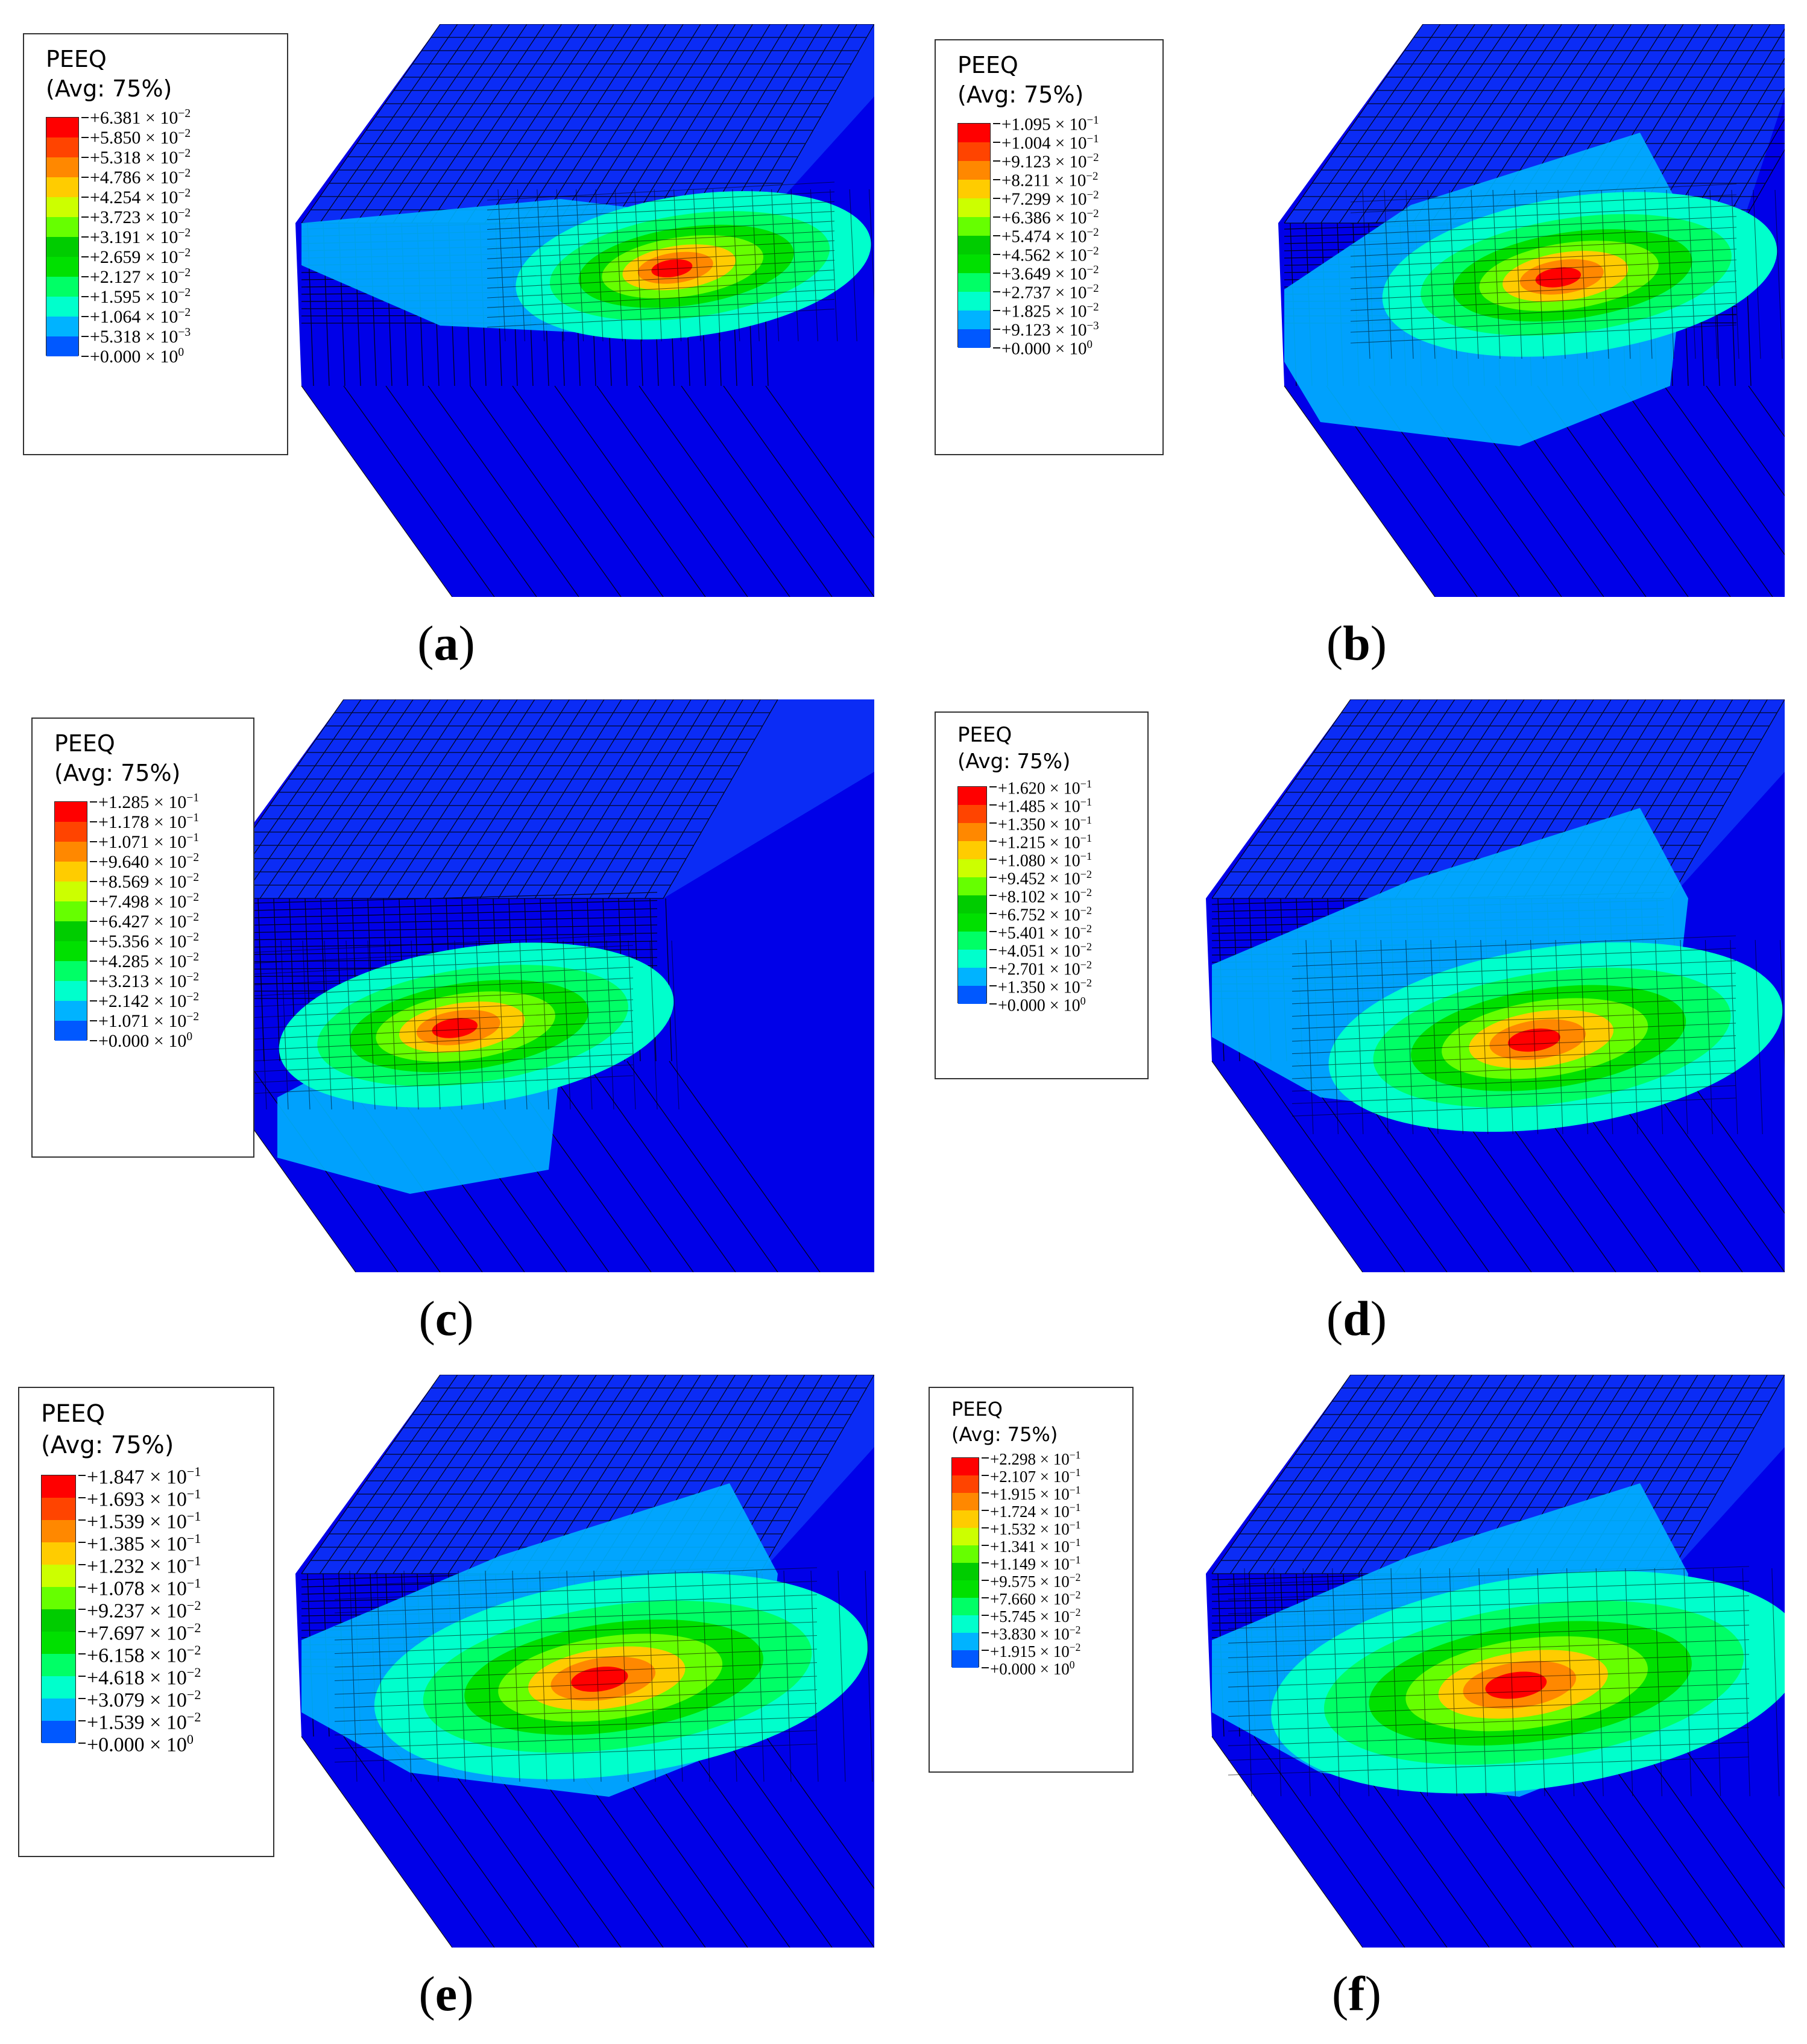 Image resolution: width=1807 pixels, height=2044 pixels. I want to click on mesh-lines-overlay, so click(603, 1675).